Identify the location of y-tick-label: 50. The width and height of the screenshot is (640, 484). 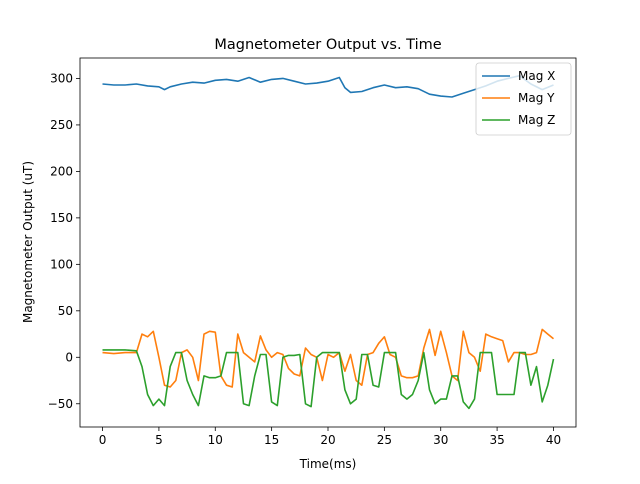
(65, 311).